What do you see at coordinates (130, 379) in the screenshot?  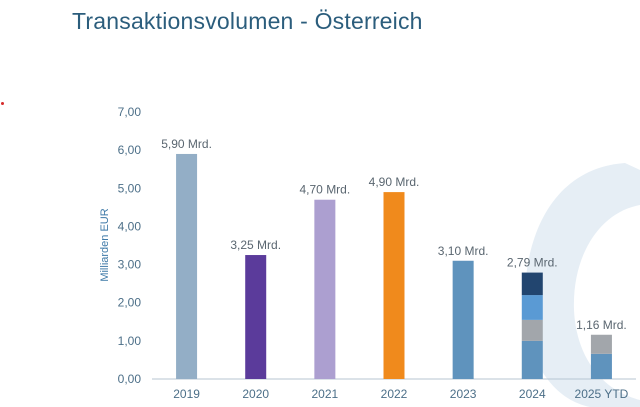 I see `y-tick-label: 0,00` at bounding box center [130, 379].